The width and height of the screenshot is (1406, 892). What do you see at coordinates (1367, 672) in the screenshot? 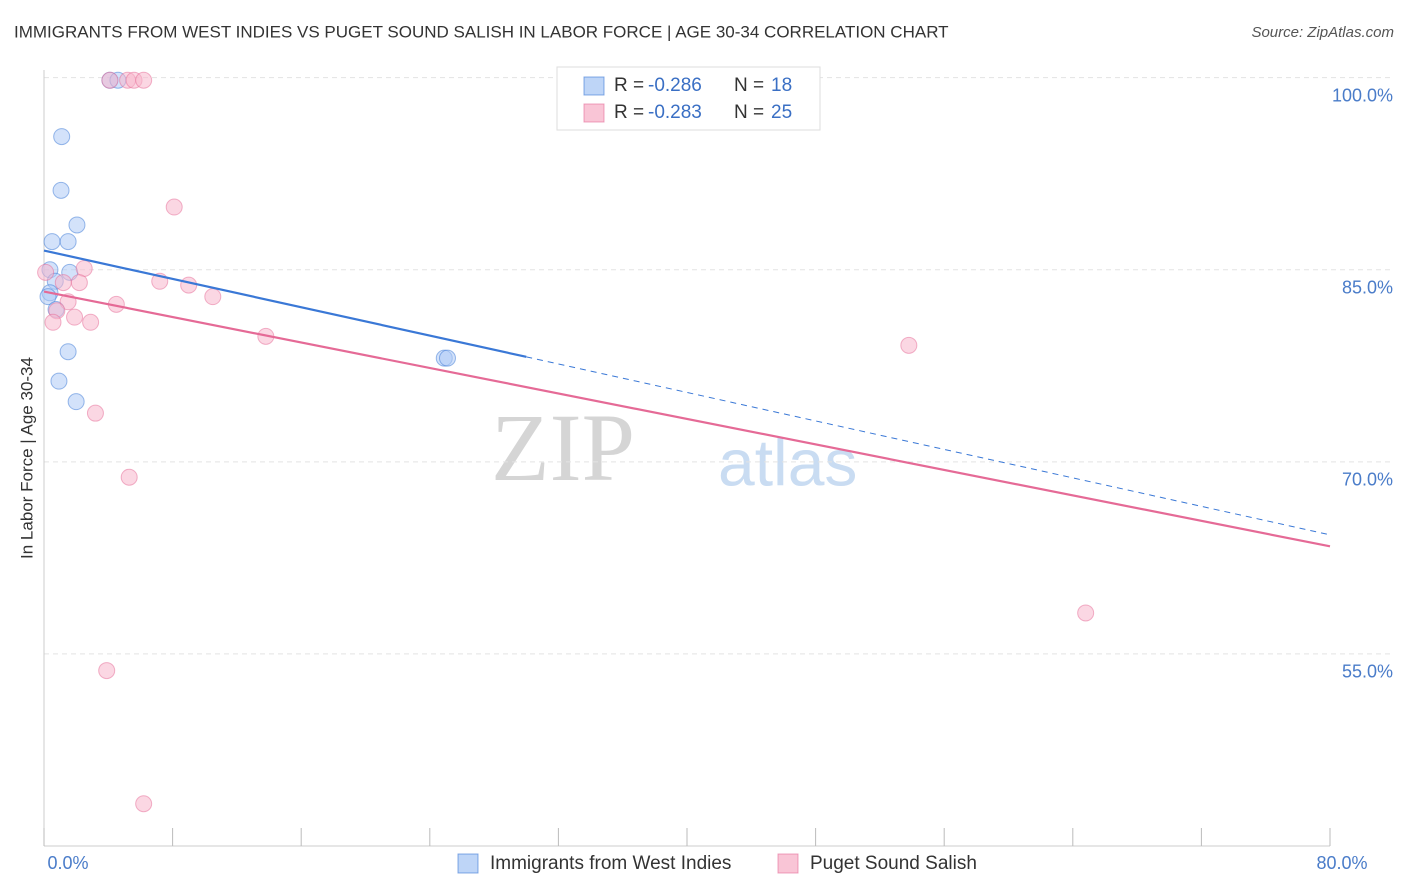
I see `y-tick-label: 55.0%` at bounding box center [1367, 672].